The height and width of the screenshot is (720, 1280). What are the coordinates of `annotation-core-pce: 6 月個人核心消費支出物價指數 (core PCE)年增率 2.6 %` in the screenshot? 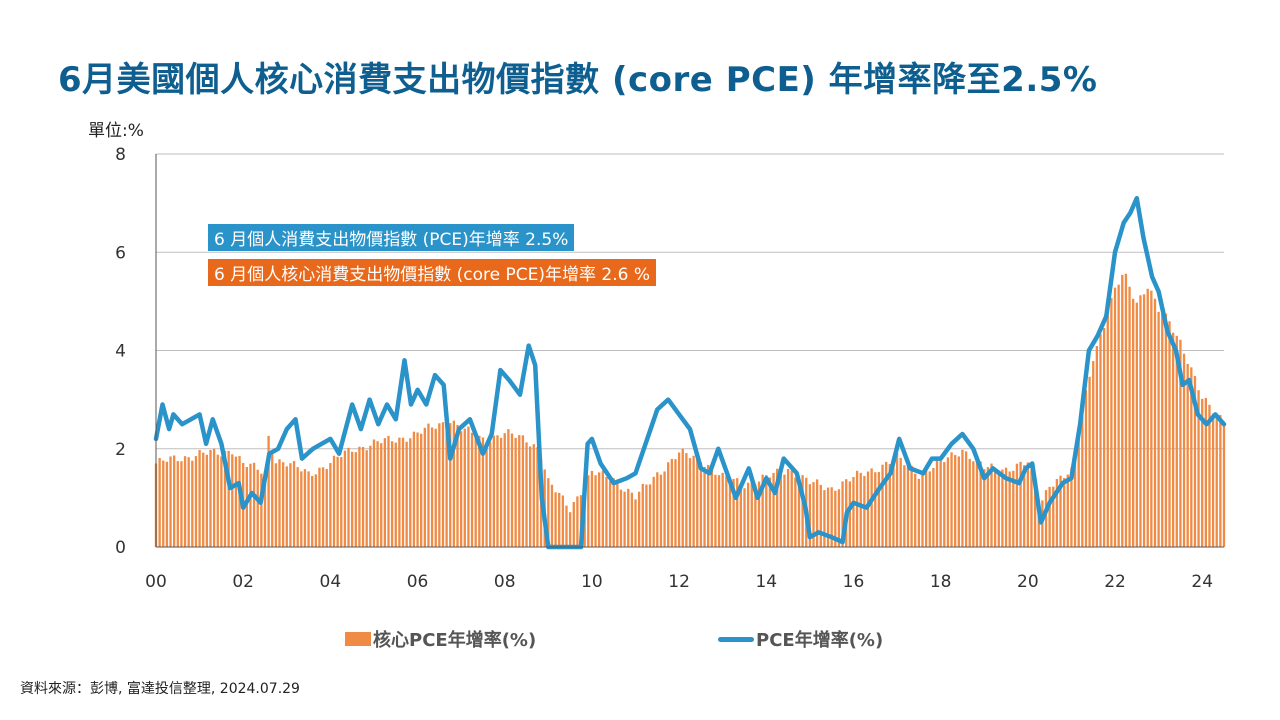 It's located at (432, 272).